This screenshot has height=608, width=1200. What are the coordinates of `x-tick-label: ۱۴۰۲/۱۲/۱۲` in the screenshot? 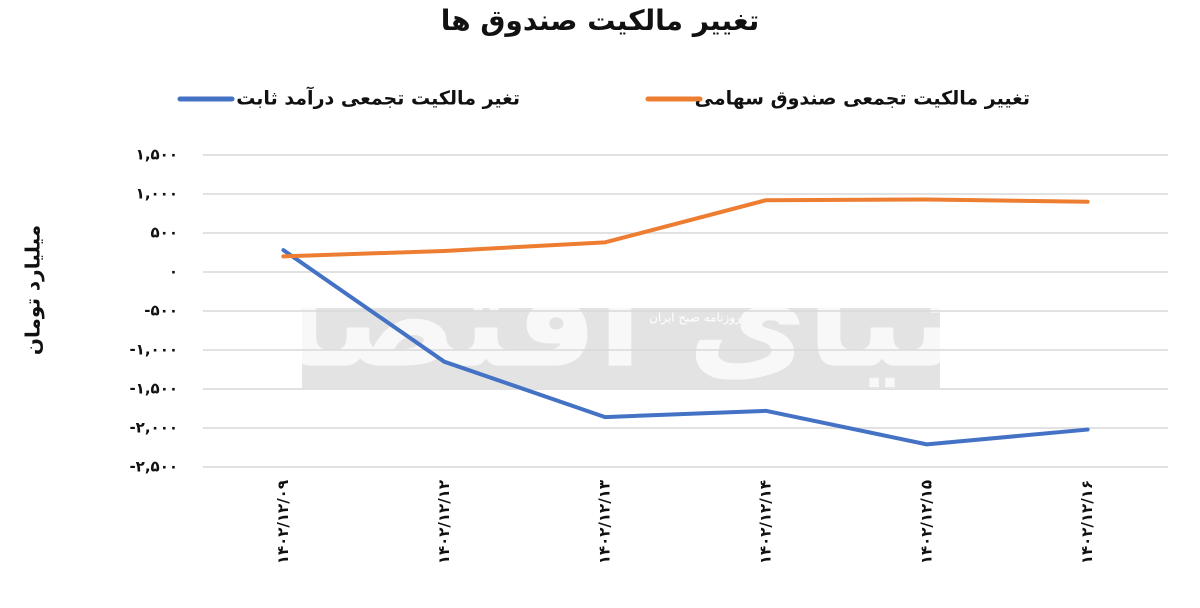 It's located at (444, 522).